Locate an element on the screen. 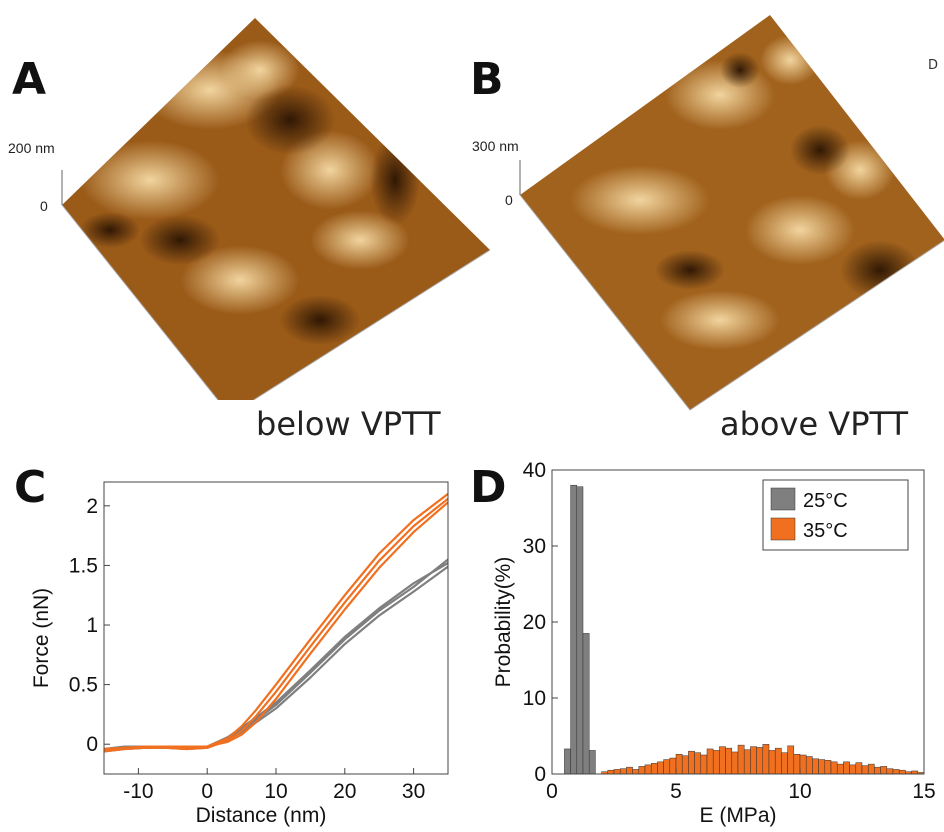 The width and height of the screenshot is (944, 832). y-axis-label: Probability(%) is located at coordinates (503, 622).